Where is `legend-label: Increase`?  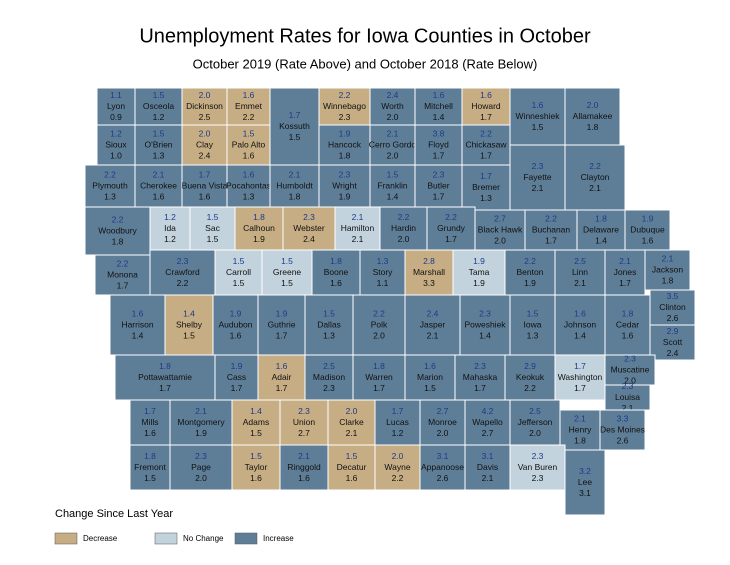 legend-label: Increase is located at coordinates (278, 538).